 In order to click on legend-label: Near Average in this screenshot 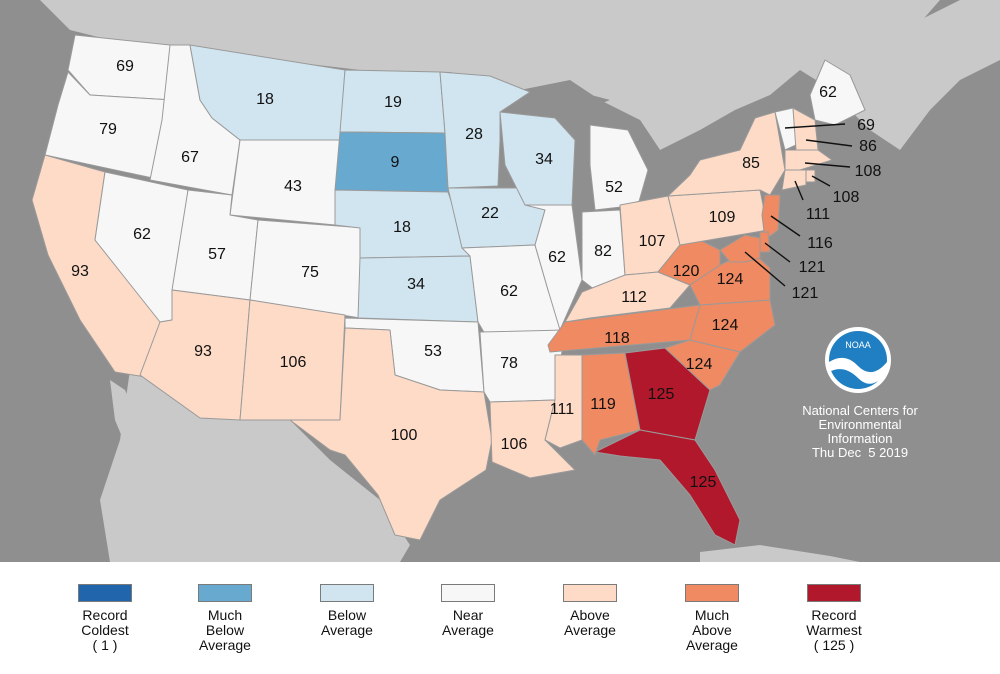, I will do `click(468, 623)`.